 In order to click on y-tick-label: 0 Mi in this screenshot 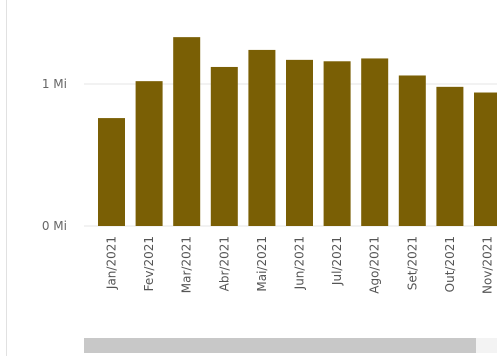, I will do `click(54, 226)`.